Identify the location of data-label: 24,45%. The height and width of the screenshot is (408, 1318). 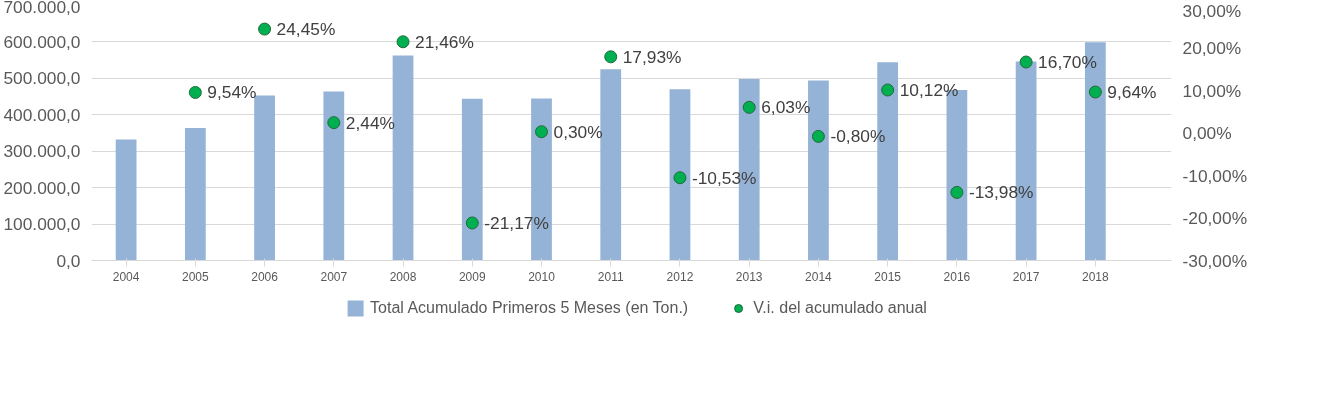
(306, 29).